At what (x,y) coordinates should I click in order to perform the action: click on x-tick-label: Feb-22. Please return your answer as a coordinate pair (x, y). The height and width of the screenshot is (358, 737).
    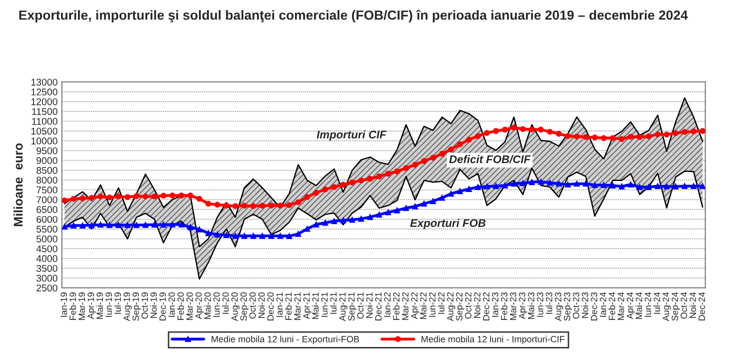
    Looking at the image, I should click on (396, 306).